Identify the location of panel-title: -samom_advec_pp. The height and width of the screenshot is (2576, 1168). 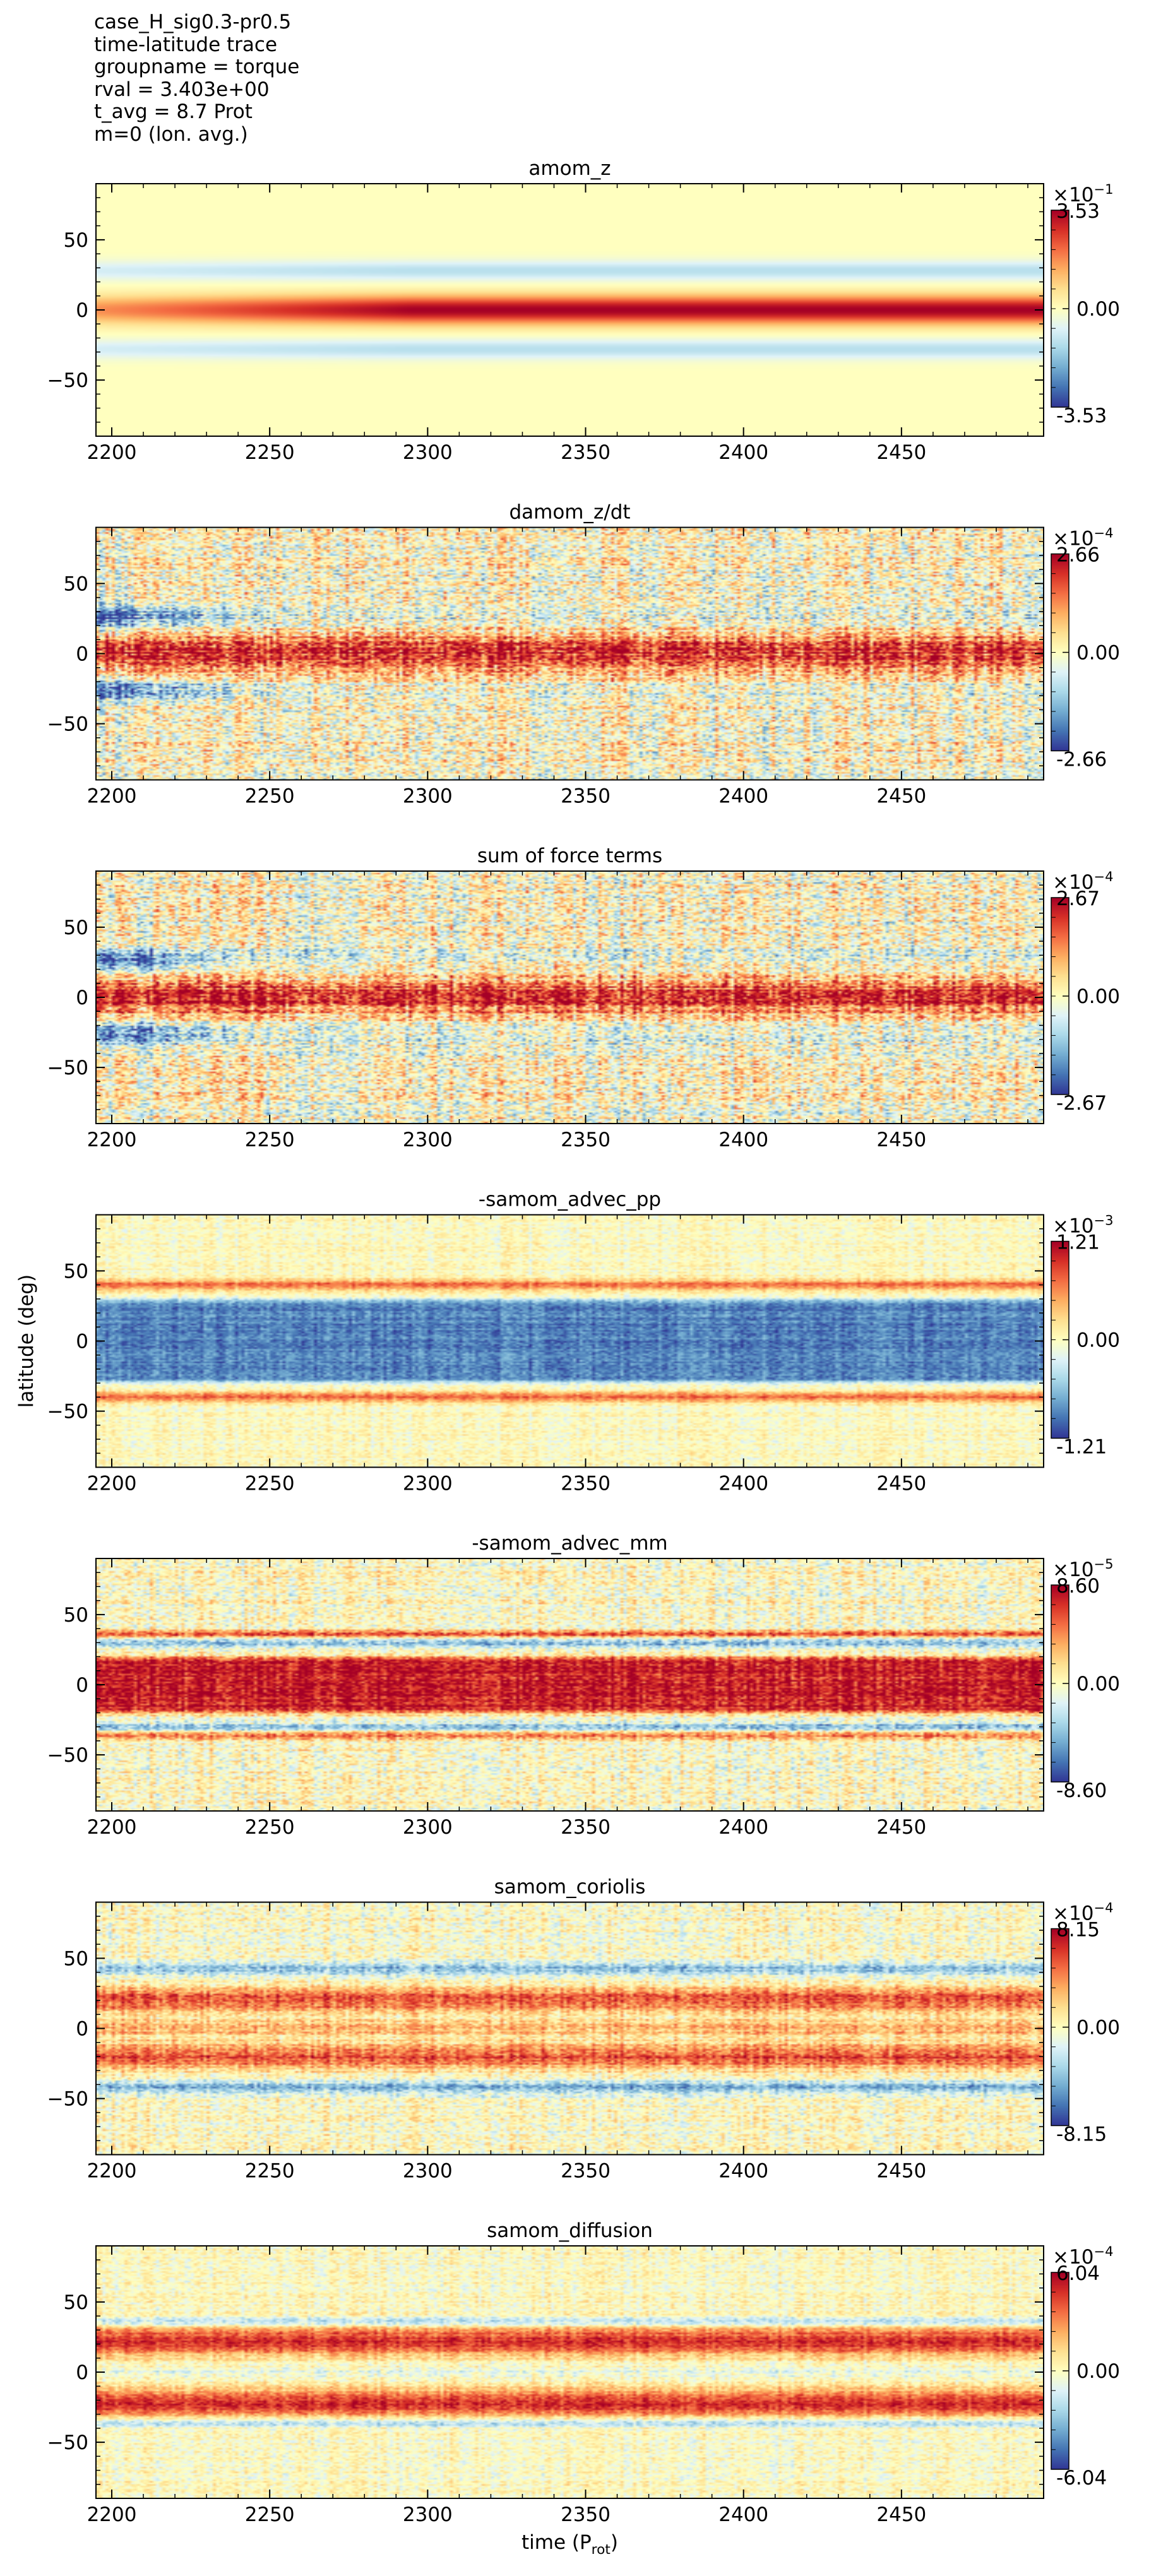
(570, 1200).